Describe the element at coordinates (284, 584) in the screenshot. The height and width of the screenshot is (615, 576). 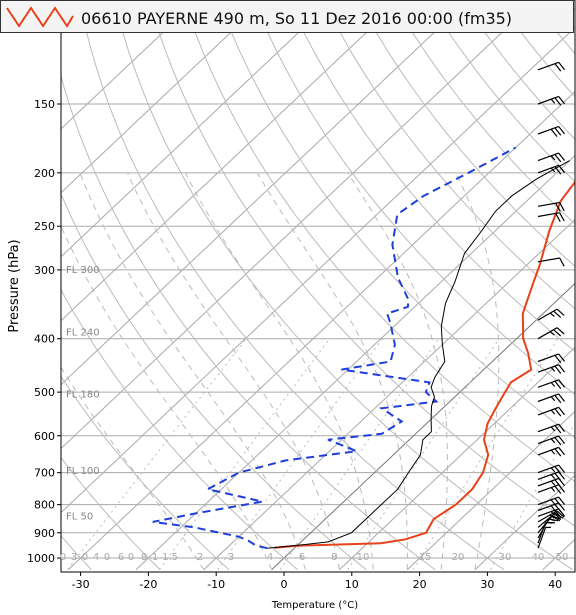
I see `x-tick-label: 0` at that location.